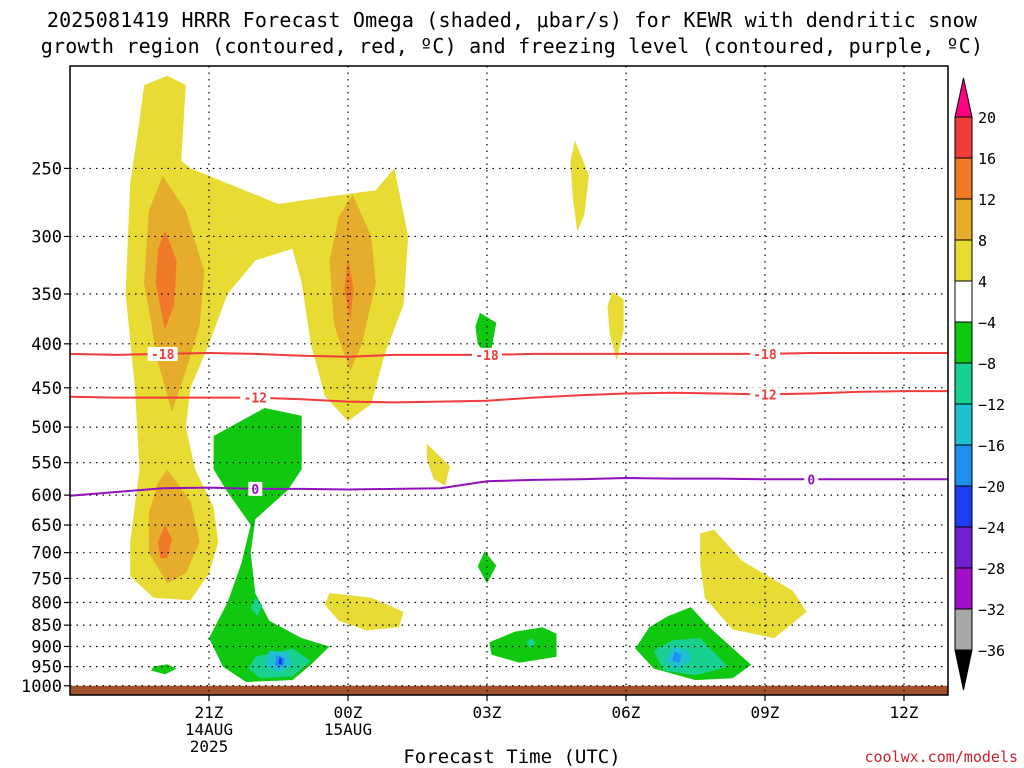 The height and width of the screenshot is (768, 1024). Describe the element at coordinates (991, 651) in the screenshot. I see `colorbar-label-13: −36` at that location.